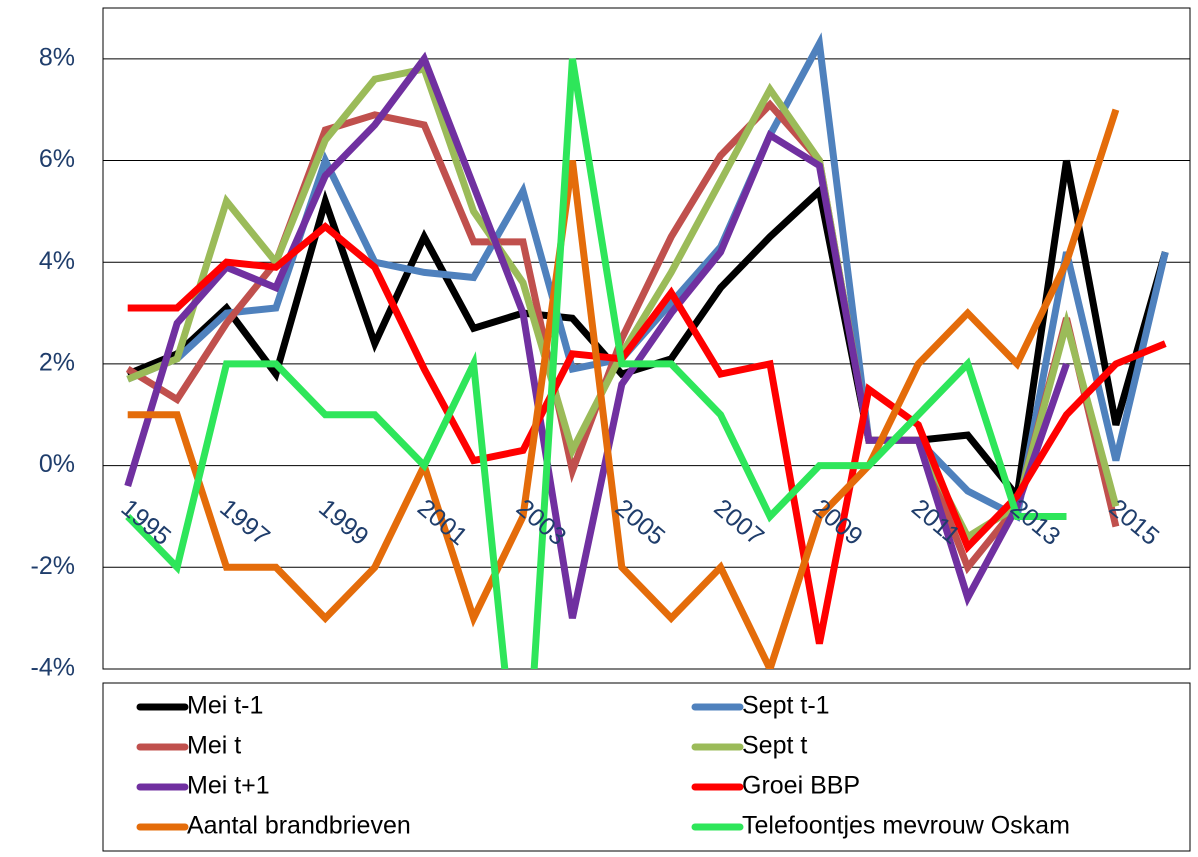  Describe the element at coordinates (225, 706) in the screenshot. I see `legend-label: Mei t-1` at that location.